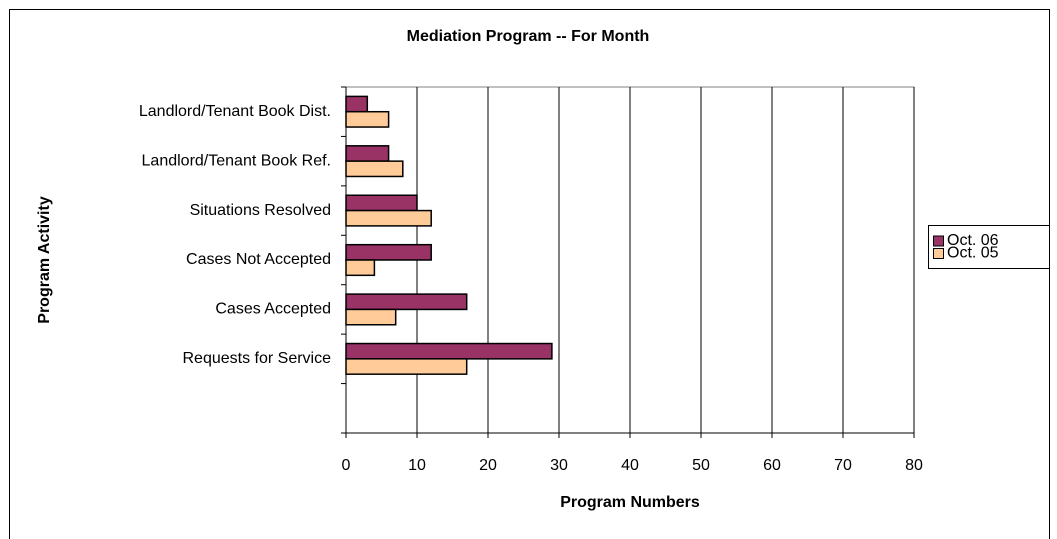 This screenshot has height=539, width=1057. Describe the element at coordinates (273, 309) in the screenshot. I see `y-tick-label: Cases Accepted` at that location.